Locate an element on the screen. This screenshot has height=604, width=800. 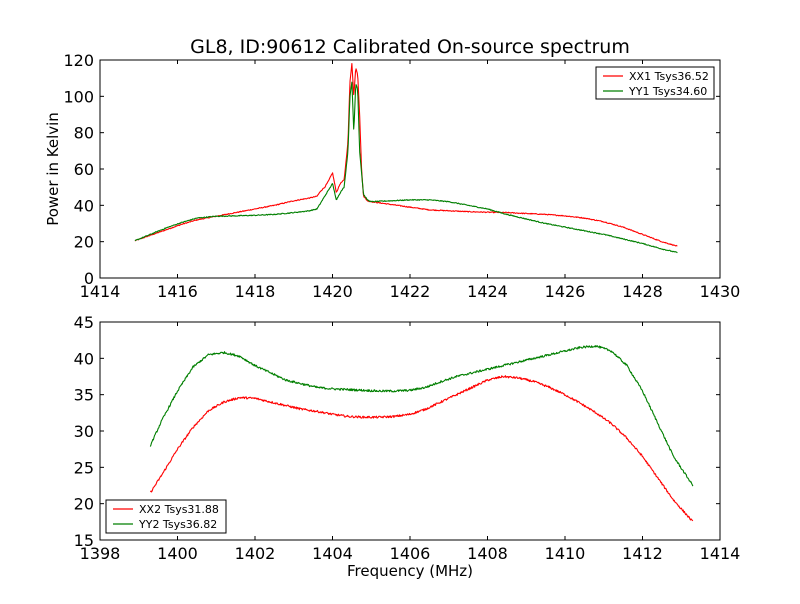
legend: XX1 Tsys36.52 YY1 Tsys34.60 is located at coordinates (655, 83).